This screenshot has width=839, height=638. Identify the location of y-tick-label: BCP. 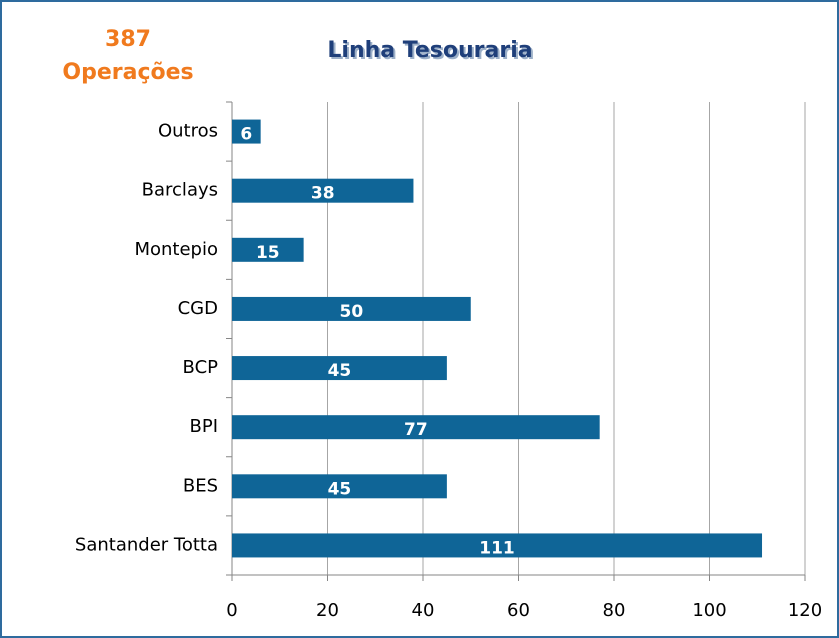
(201, 367).